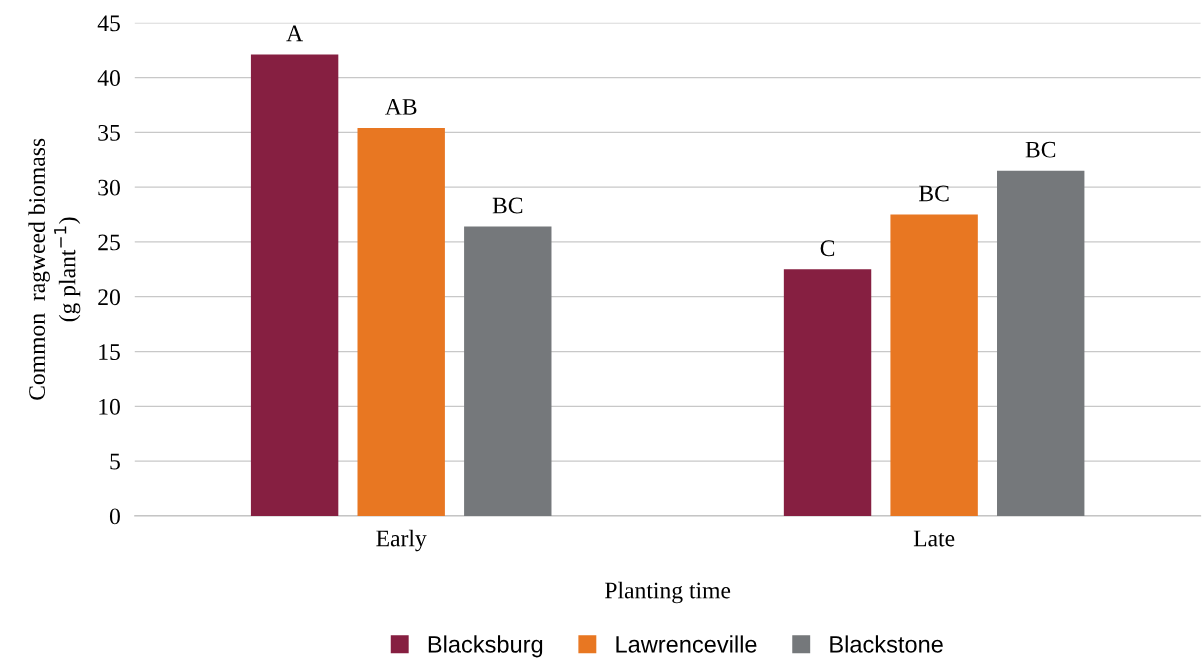 This screenshot has height=670, width=1203. What do you see at coordinates (827, 248) in the screenshot?
I see `data-label: C` at bounding box center [827, 248].